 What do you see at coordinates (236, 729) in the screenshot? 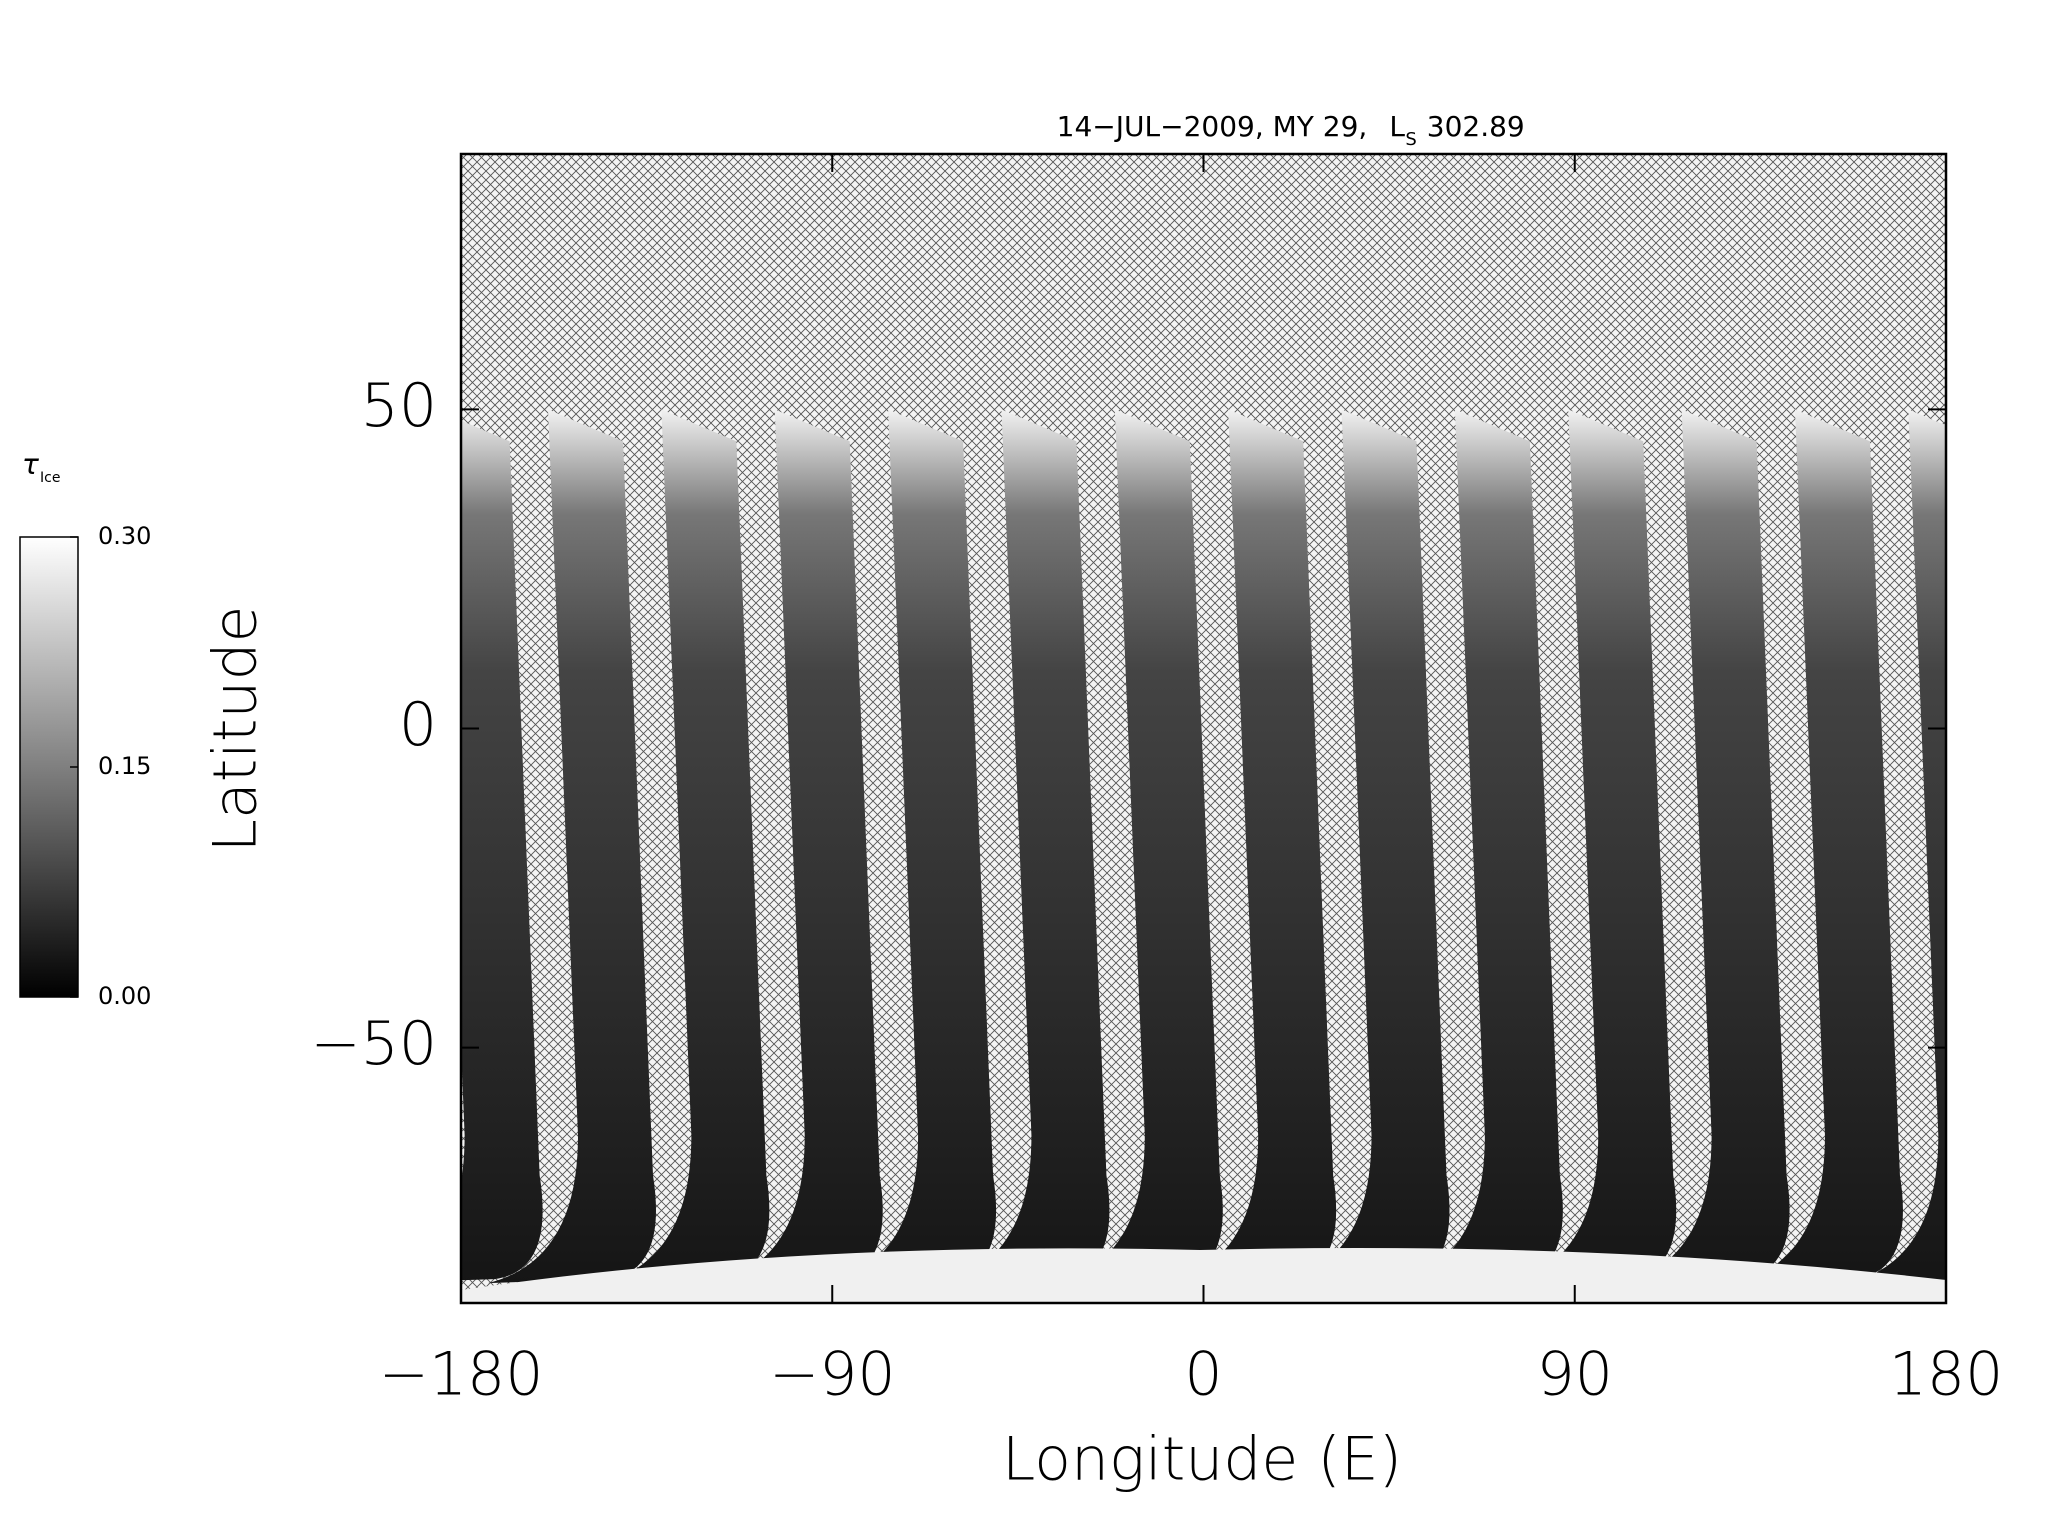
I see `y-axis-label: Latitude` at bounding box center [236, 729].